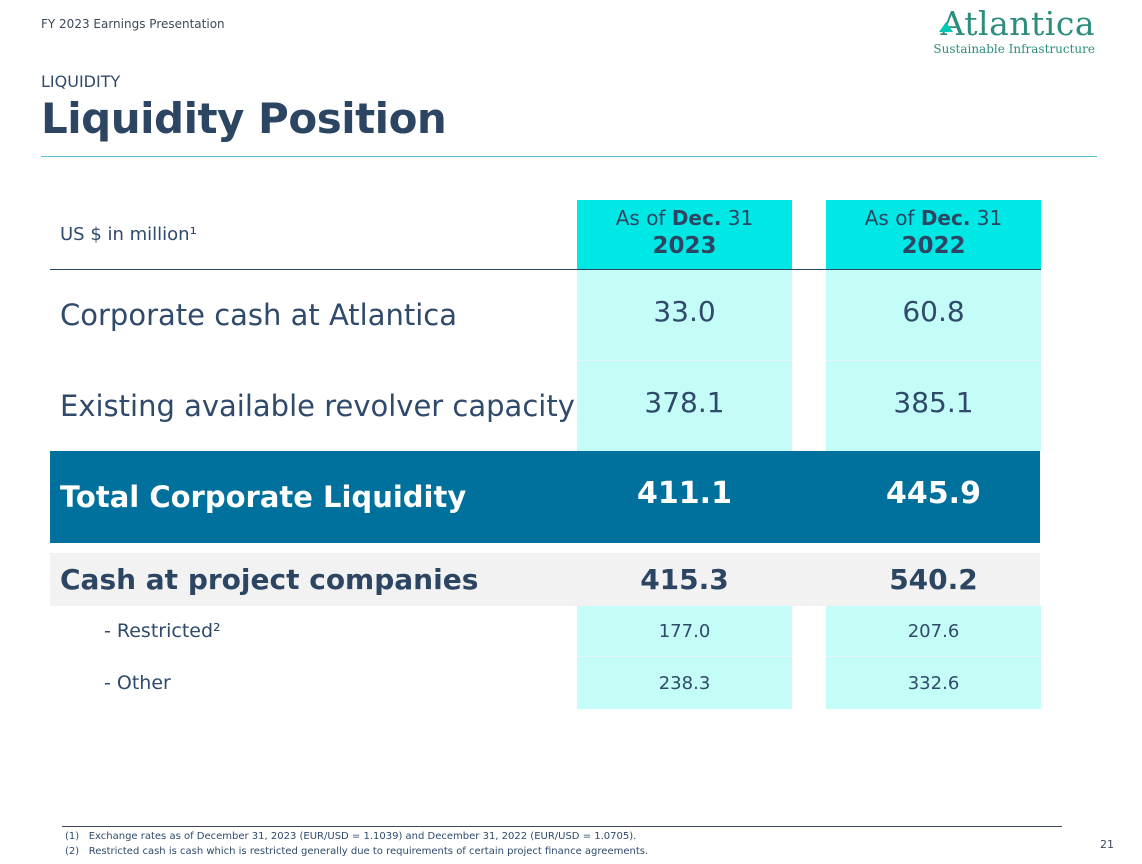 The height and width of the screenshot is (864, 1142). What do you see at coordinates (162, 631) in the screenshot?
I see `sub-row-label-restricted: - Restricted²` at bounding box center [162, 631].